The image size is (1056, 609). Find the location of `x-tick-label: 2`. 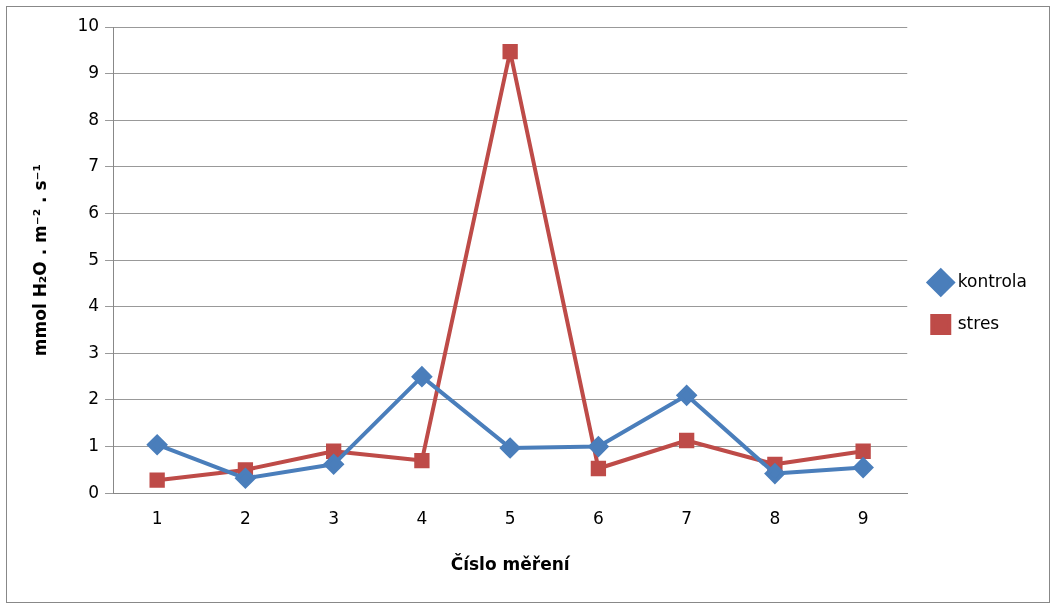

x-tick-label: 2 is located at coordinates (245, 517).